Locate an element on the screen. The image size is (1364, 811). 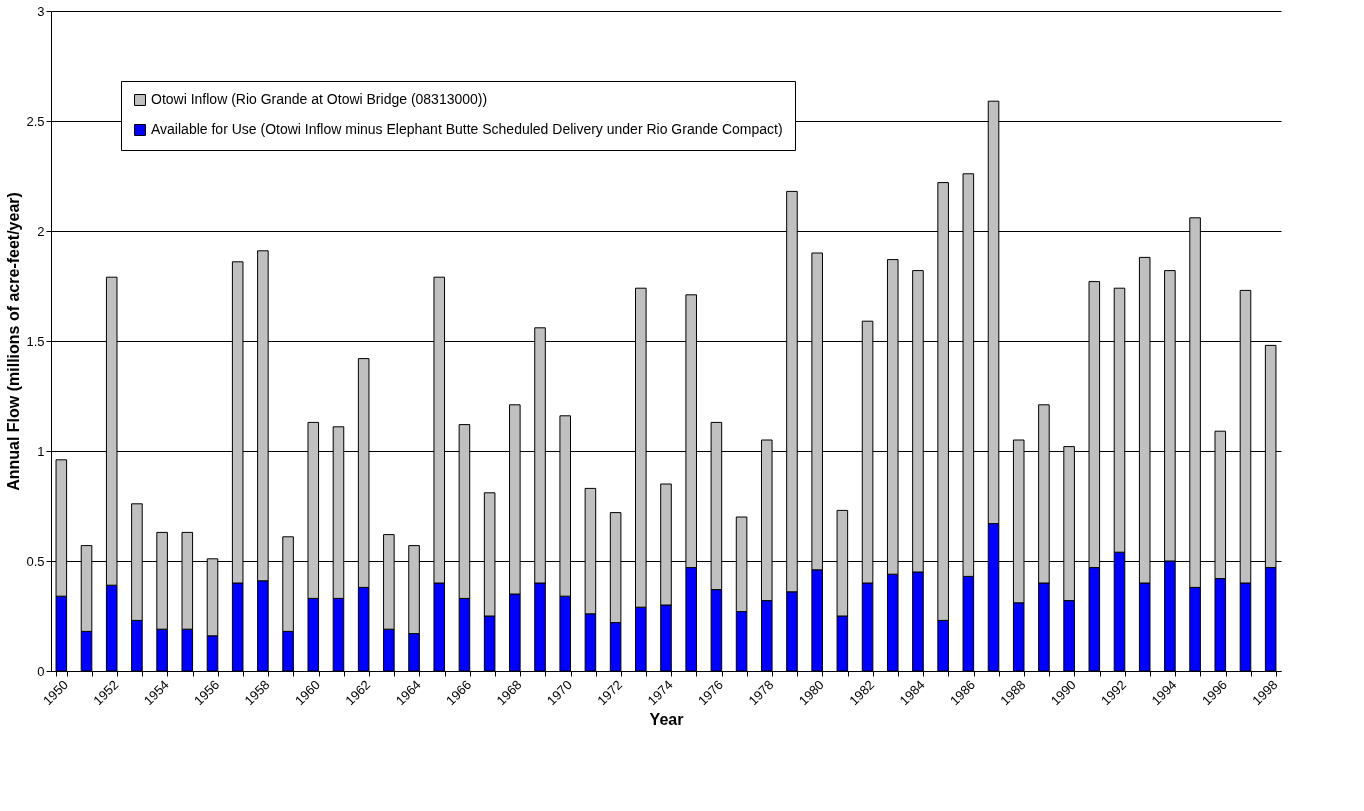
legend-label: Otowi Inflow (Rio Grande at Otowi Bridge (08313000)) is located at coordinates (319, 99).